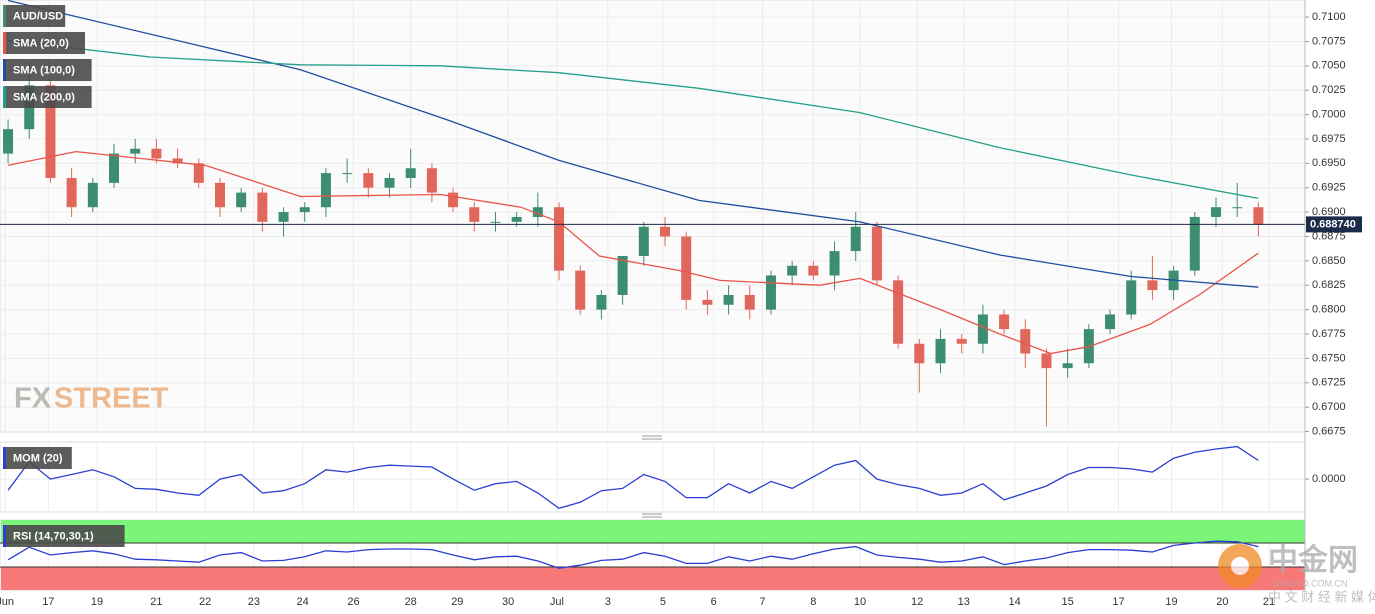  I want to click on legend-label: RSI (14,70,30,1), so click(53, 536).